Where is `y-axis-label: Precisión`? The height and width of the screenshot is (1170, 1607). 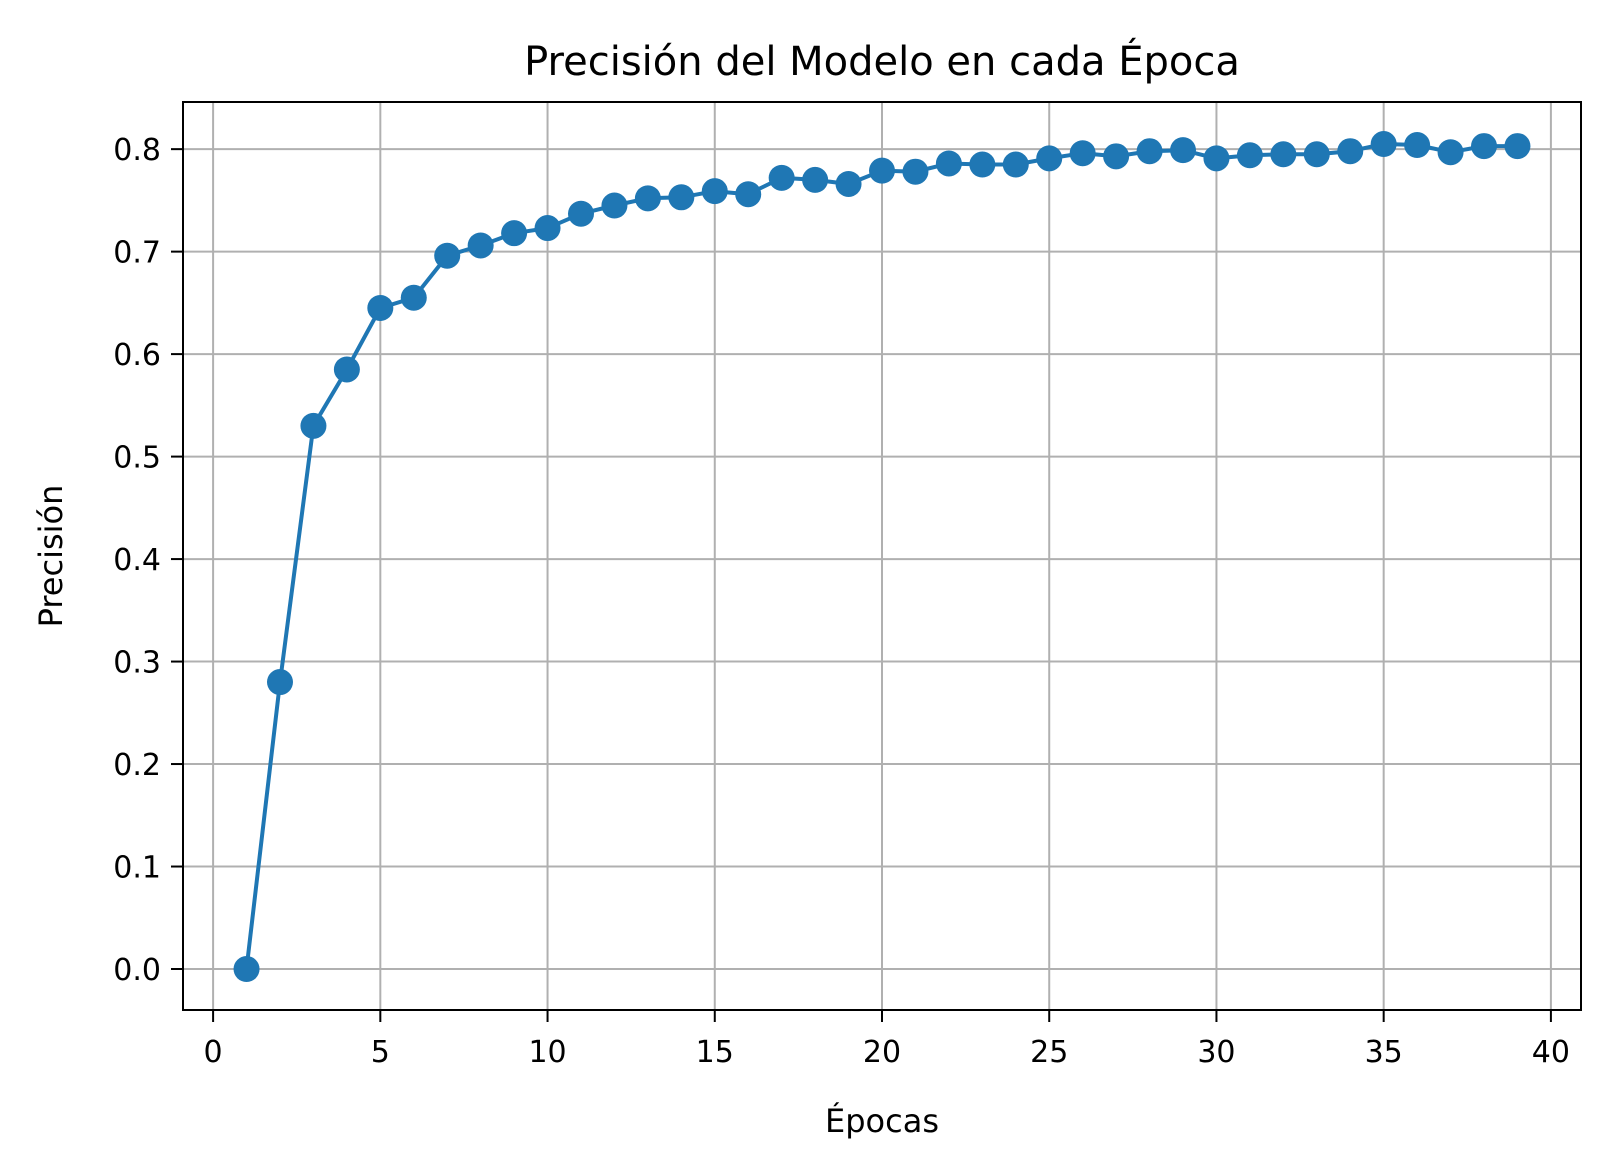 y-axis-label: Precisión is located at coordinates (51, 556).